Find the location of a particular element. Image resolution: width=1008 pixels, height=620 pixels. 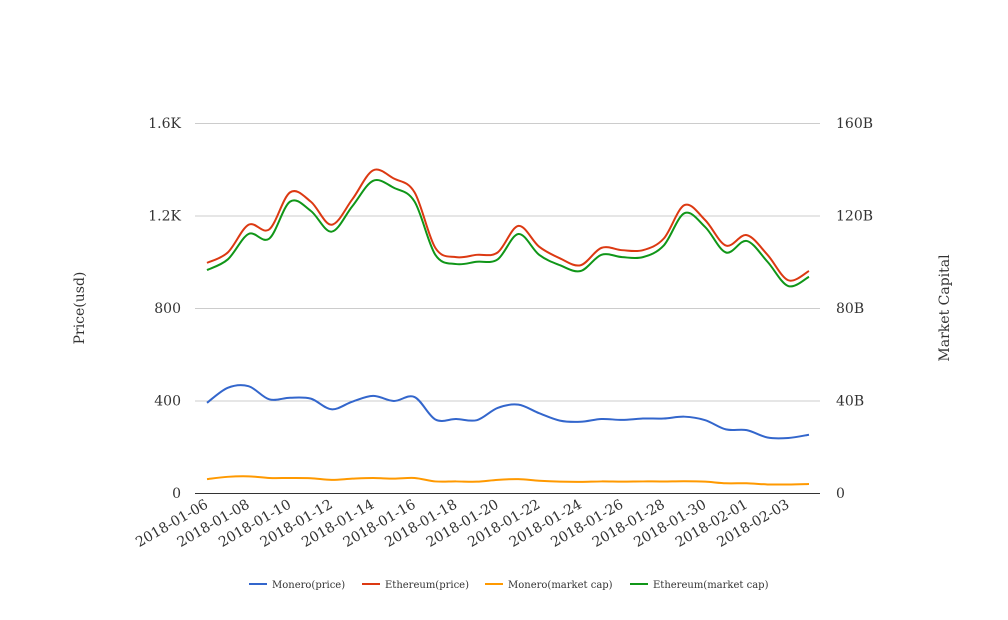

y-tick-label: 1.2K is located at coordinates (164, 217).